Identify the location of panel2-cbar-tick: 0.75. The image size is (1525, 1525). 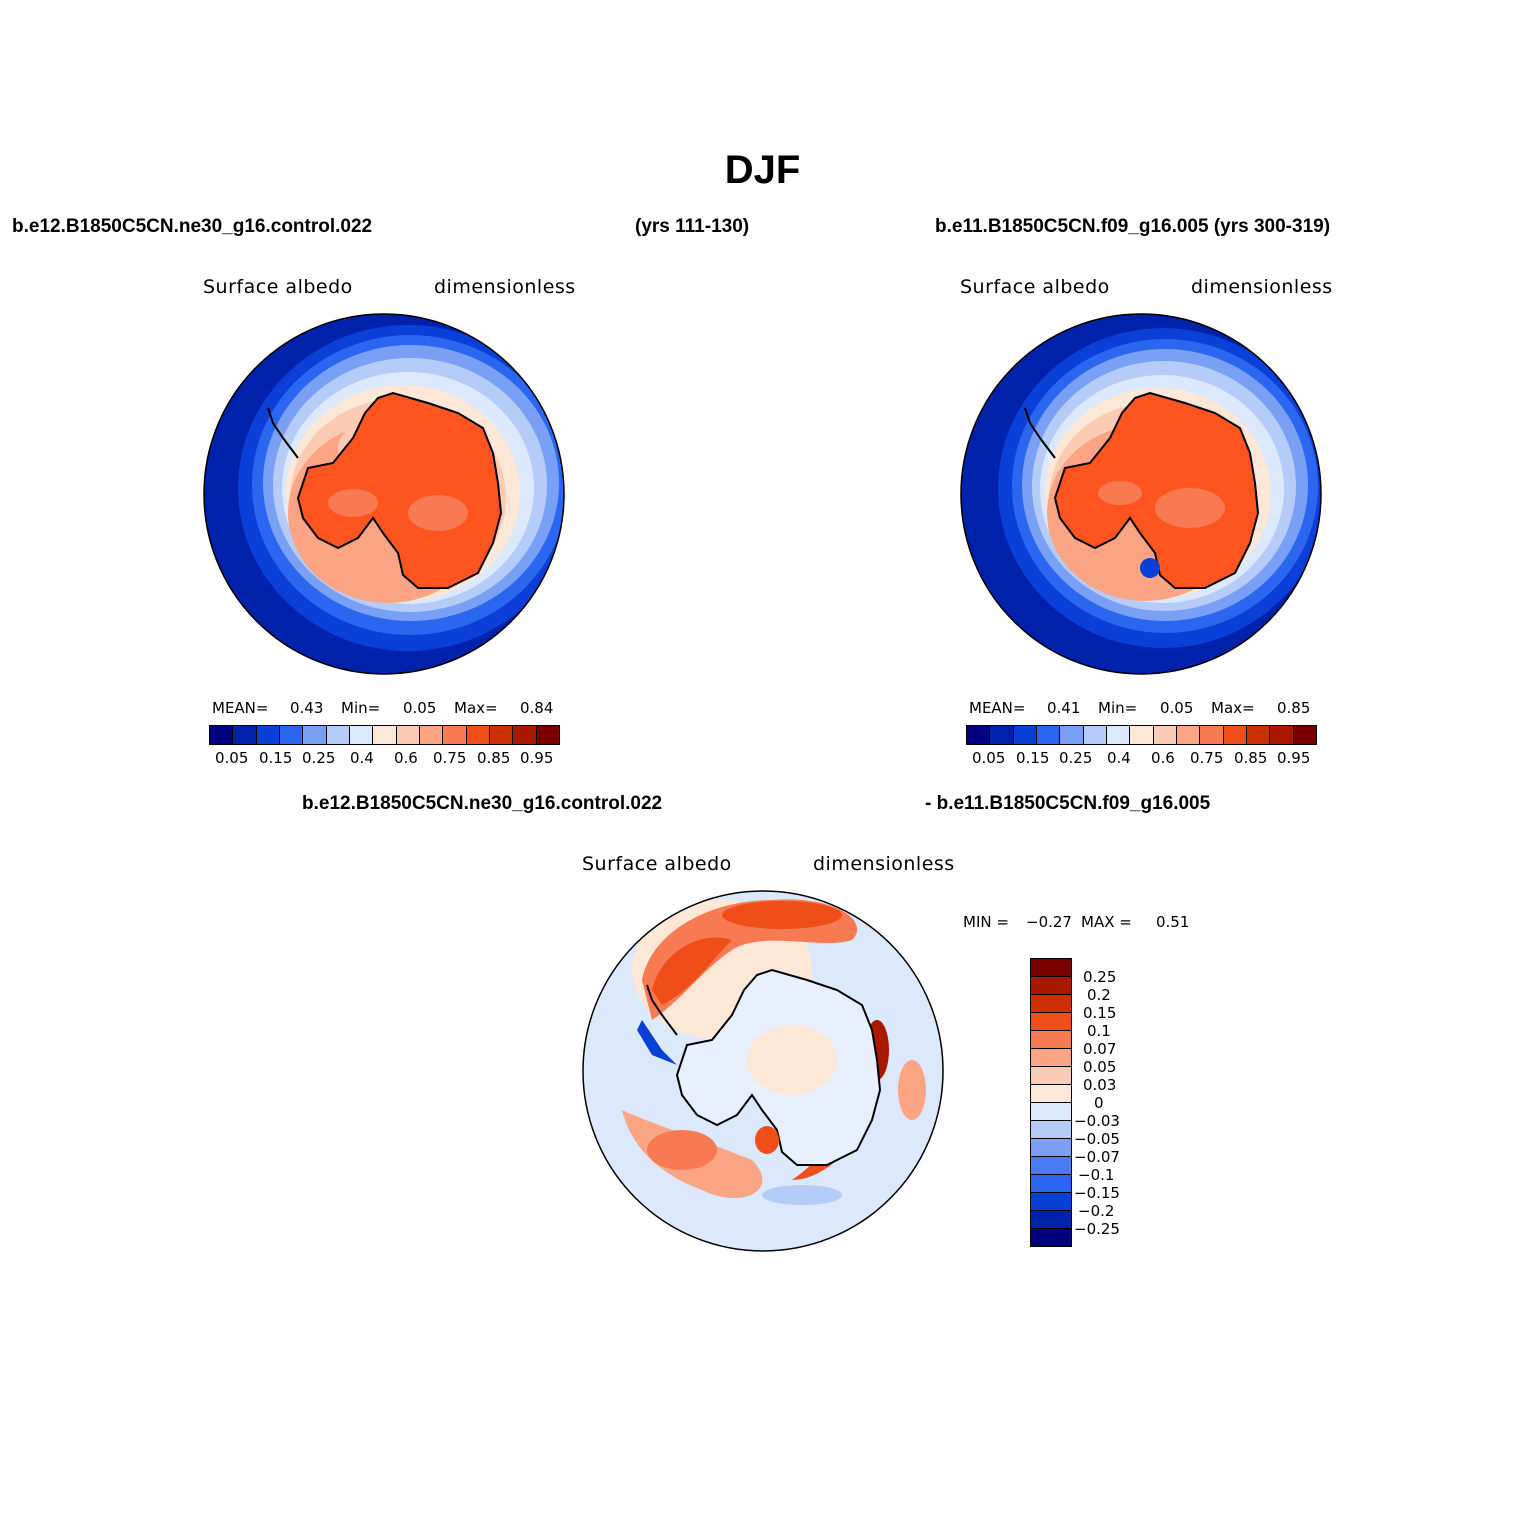
(1207, 758).